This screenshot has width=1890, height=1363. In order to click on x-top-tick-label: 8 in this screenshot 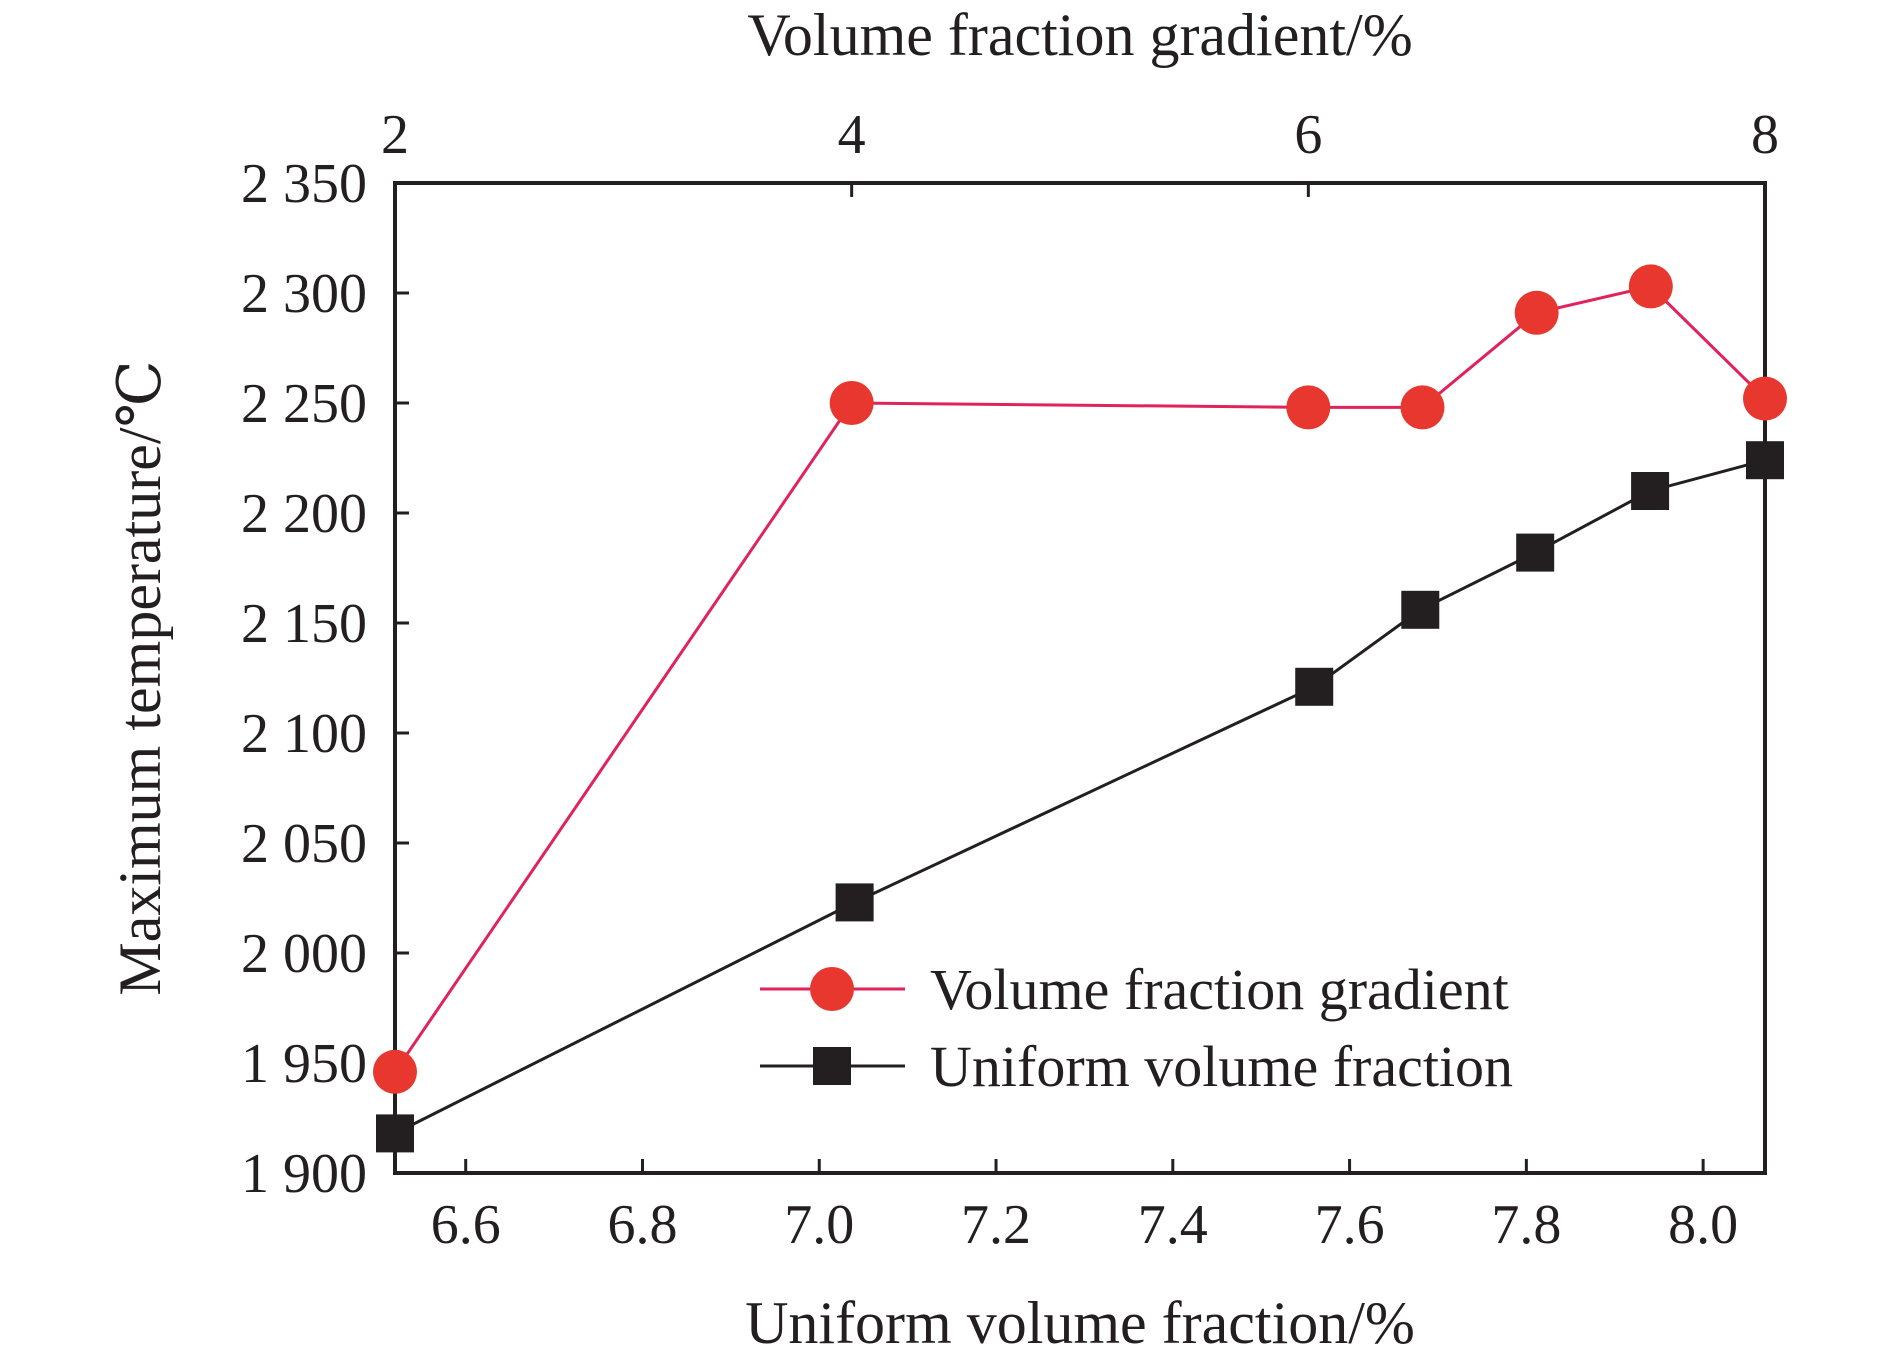, I will do `click(1765, 135)`.